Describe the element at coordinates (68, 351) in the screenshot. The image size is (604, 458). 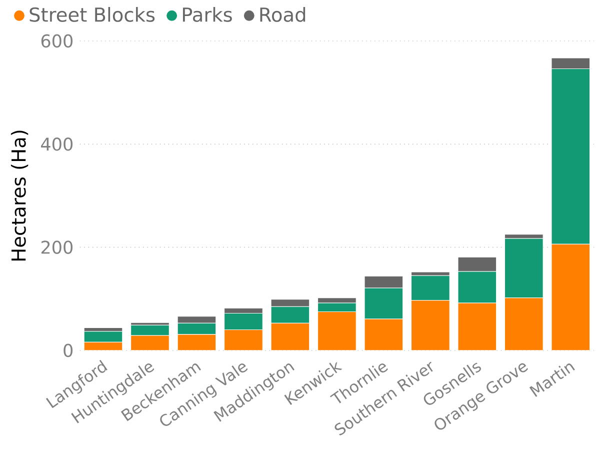
I see `y-tick-label: 0` at that location.